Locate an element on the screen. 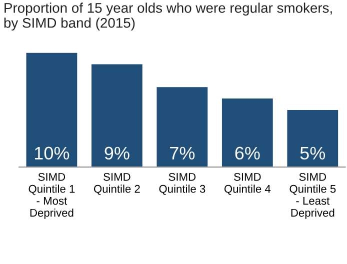  chart-title: Proportion of 15 year olds who were regular smokers, by SIMD band (2015) is located at coordinates (168, 16).